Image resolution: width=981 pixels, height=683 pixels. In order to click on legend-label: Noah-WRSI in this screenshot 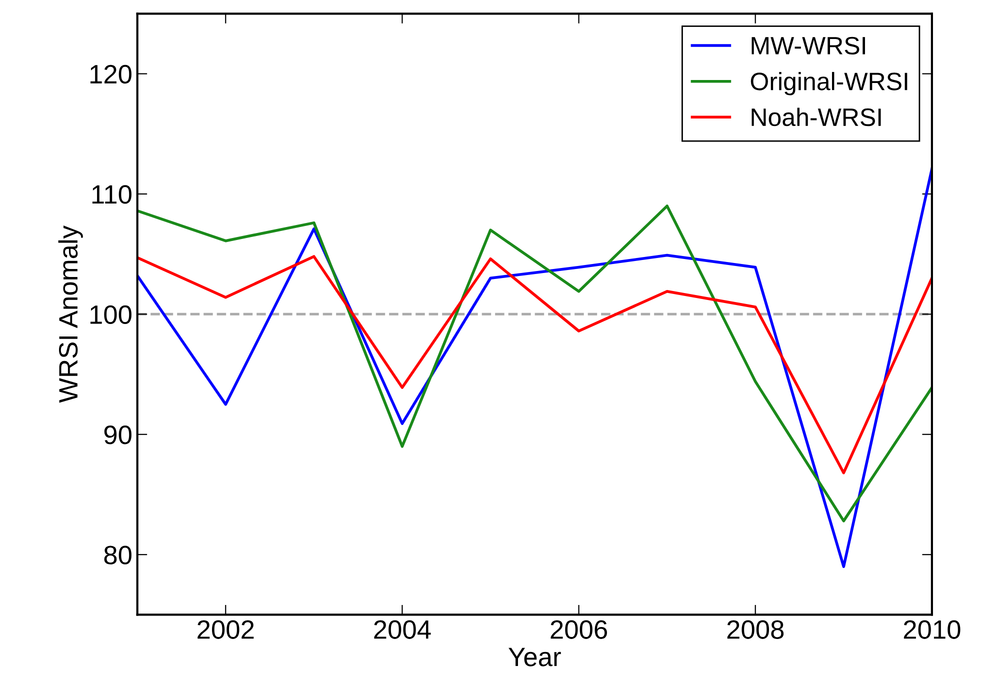, I will do `click(816, 117)`.